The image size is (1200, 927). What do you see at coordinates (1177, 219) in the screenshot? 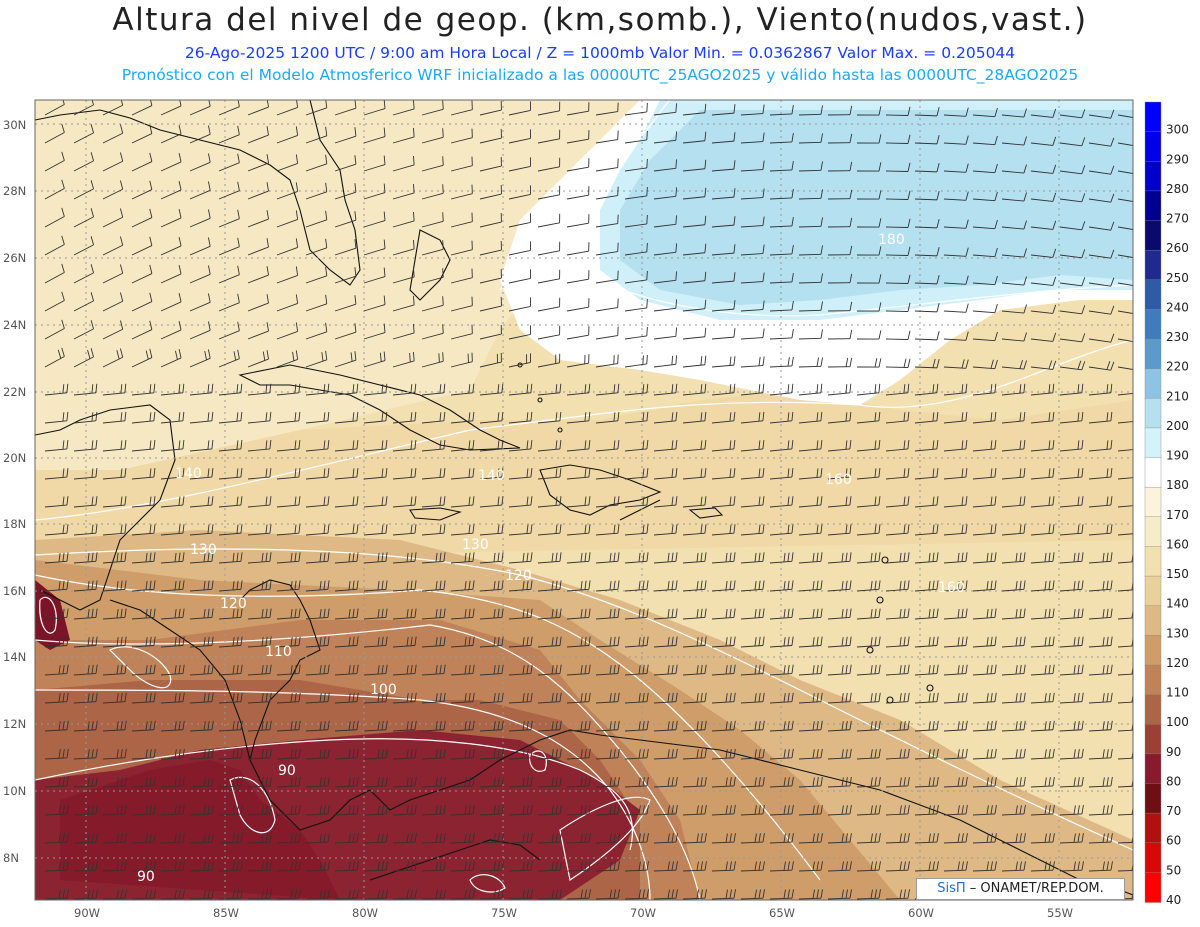
I see `colorbar-label: 270` at bounding box center [1177, 219].